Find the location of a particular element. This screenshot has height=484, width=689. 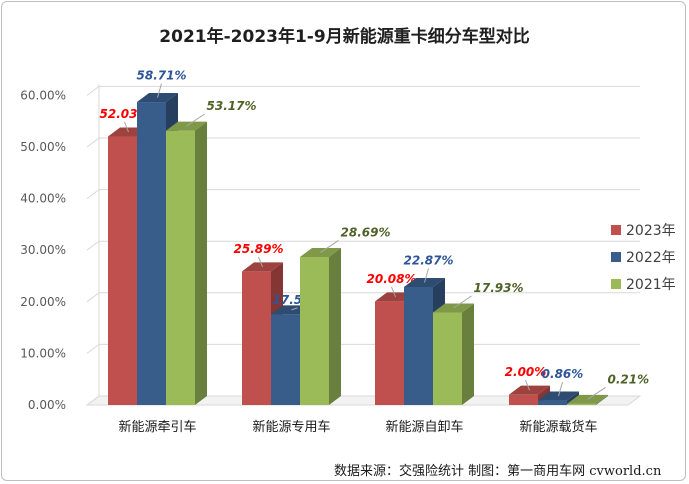

y-tick-label: 30.00% is located at coordinates (43, 250).